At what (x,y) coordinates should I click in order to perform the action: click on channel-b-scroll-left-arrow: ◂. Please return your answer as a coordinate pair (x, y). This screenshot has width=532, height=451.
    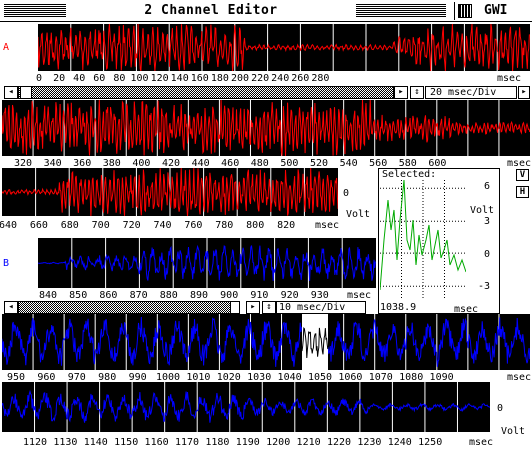
    Looking at the image, I should click on (11, 307).